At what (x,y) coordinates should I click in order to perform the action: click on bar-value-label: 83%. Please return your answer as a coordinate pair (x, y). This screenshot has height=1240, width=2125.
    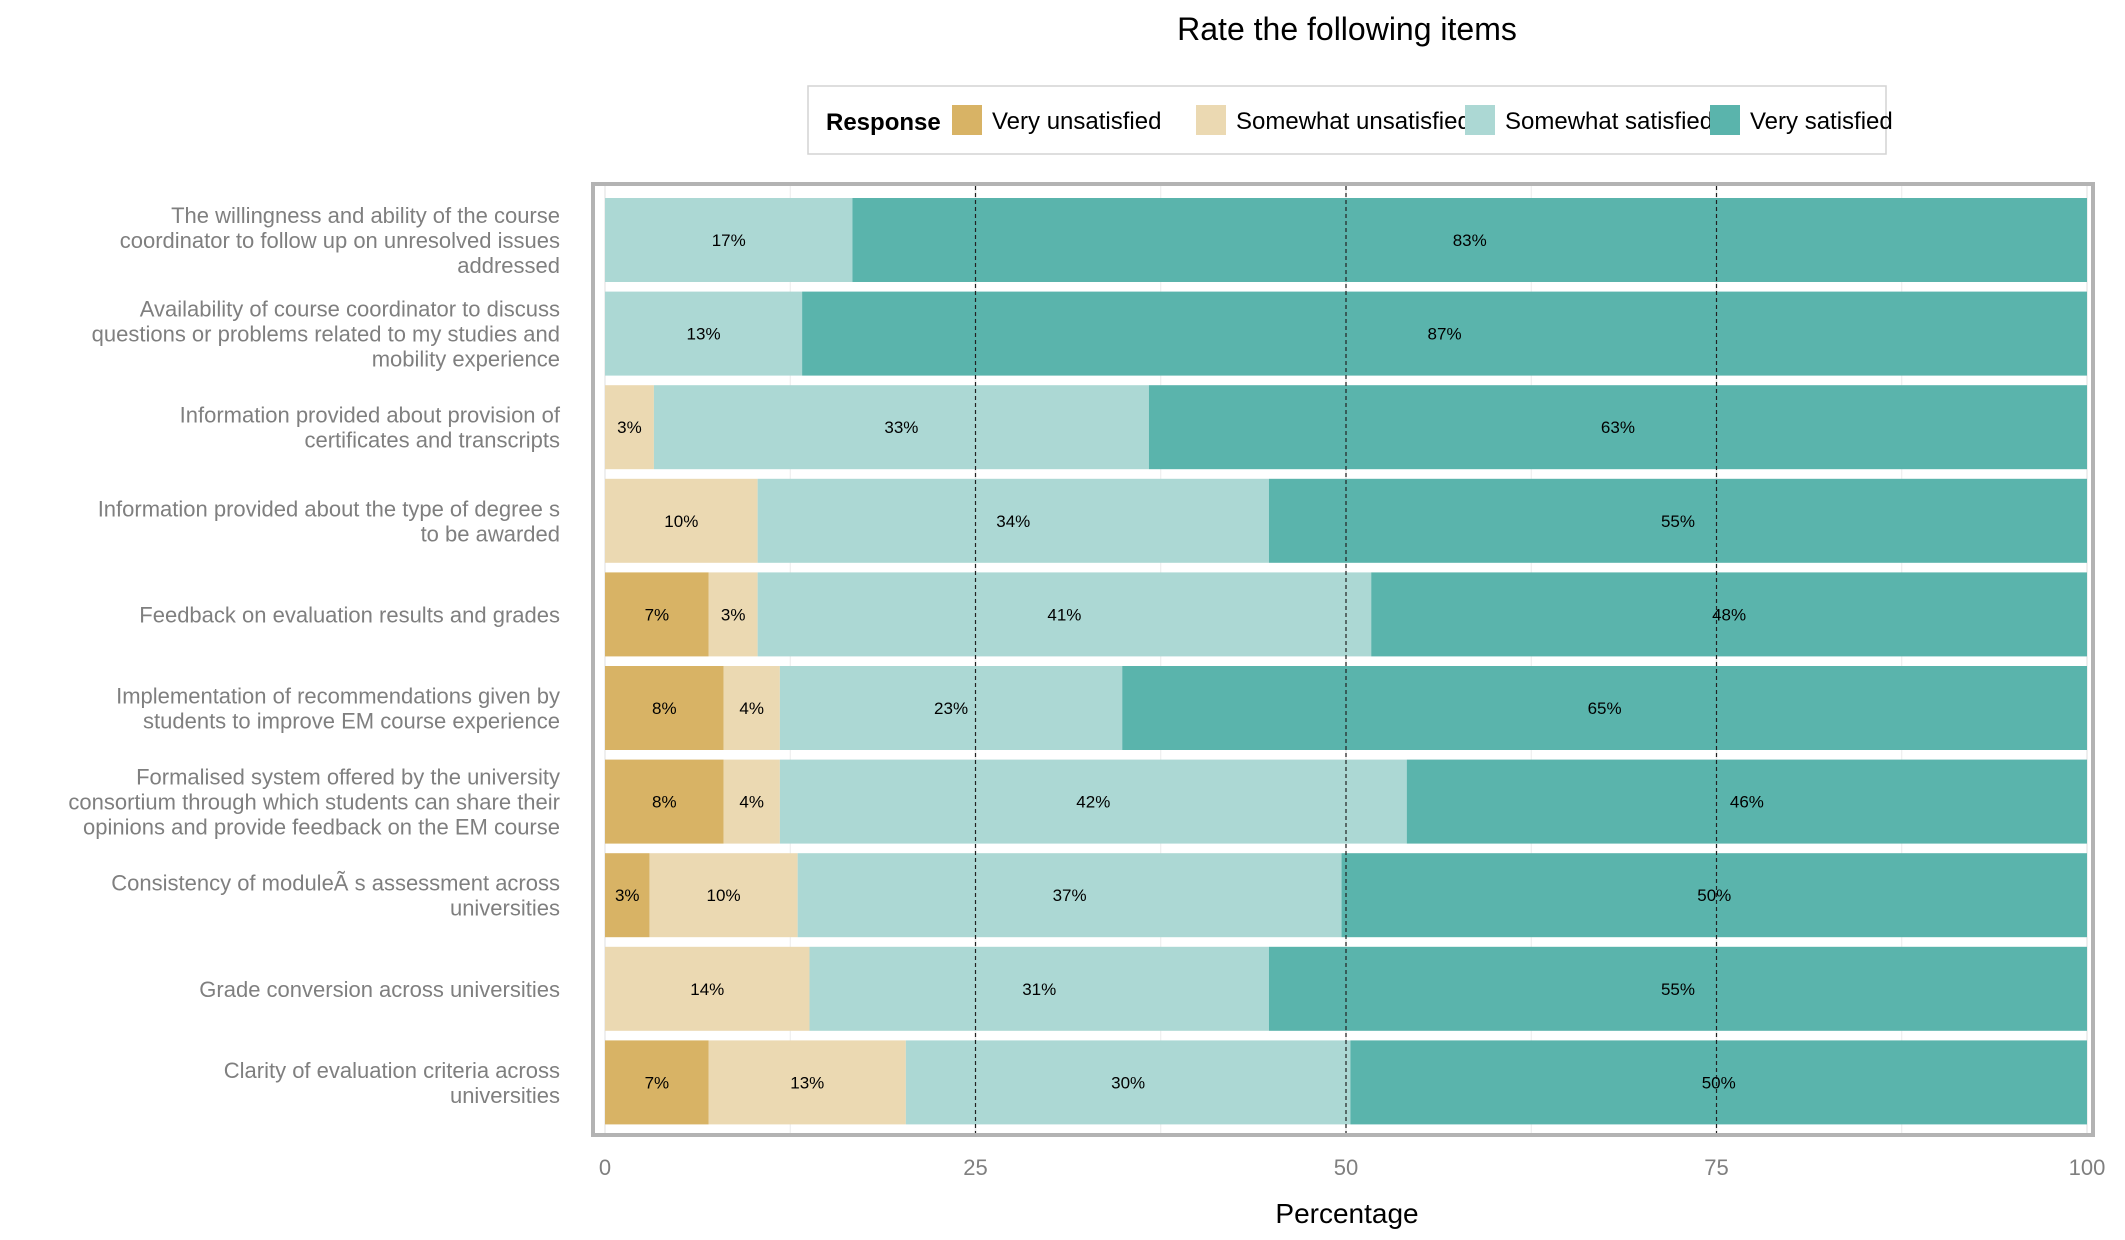
    Looking at the image, I should click on (1470, 240).